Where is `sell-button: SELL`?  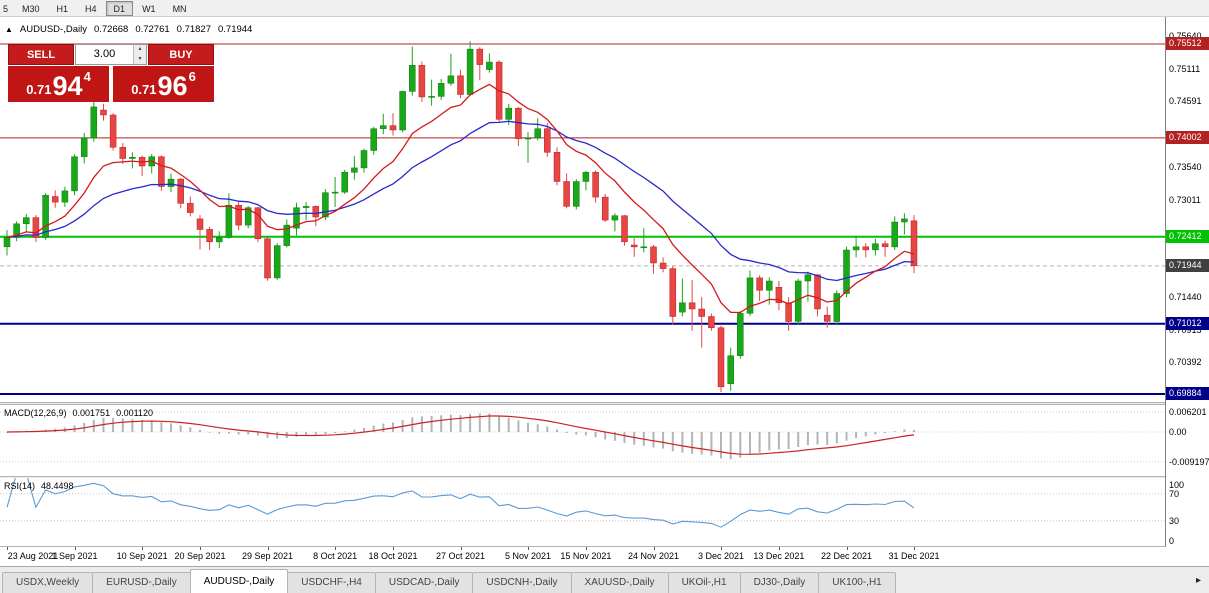 sell-button: SELL is located at coordinates (41, 54).